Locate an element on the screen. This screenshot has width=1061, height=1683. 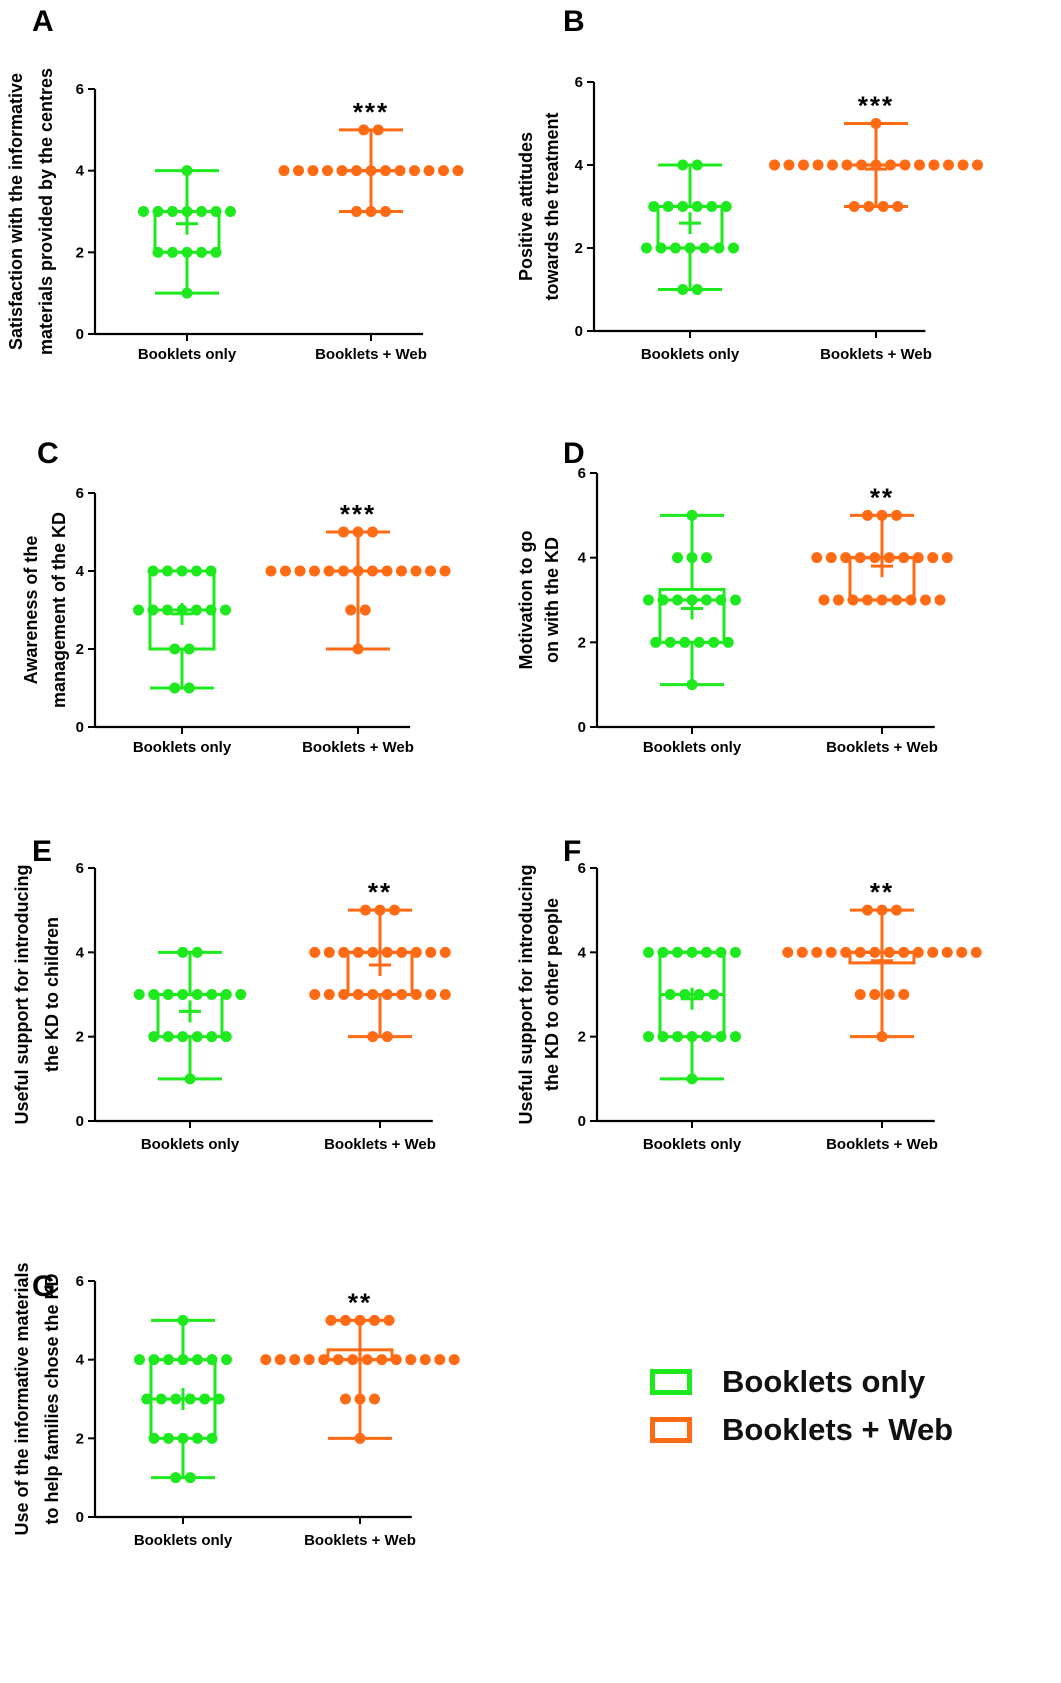
panel-f-y-tick-label: 0 is located at coordinates (582, 1121).